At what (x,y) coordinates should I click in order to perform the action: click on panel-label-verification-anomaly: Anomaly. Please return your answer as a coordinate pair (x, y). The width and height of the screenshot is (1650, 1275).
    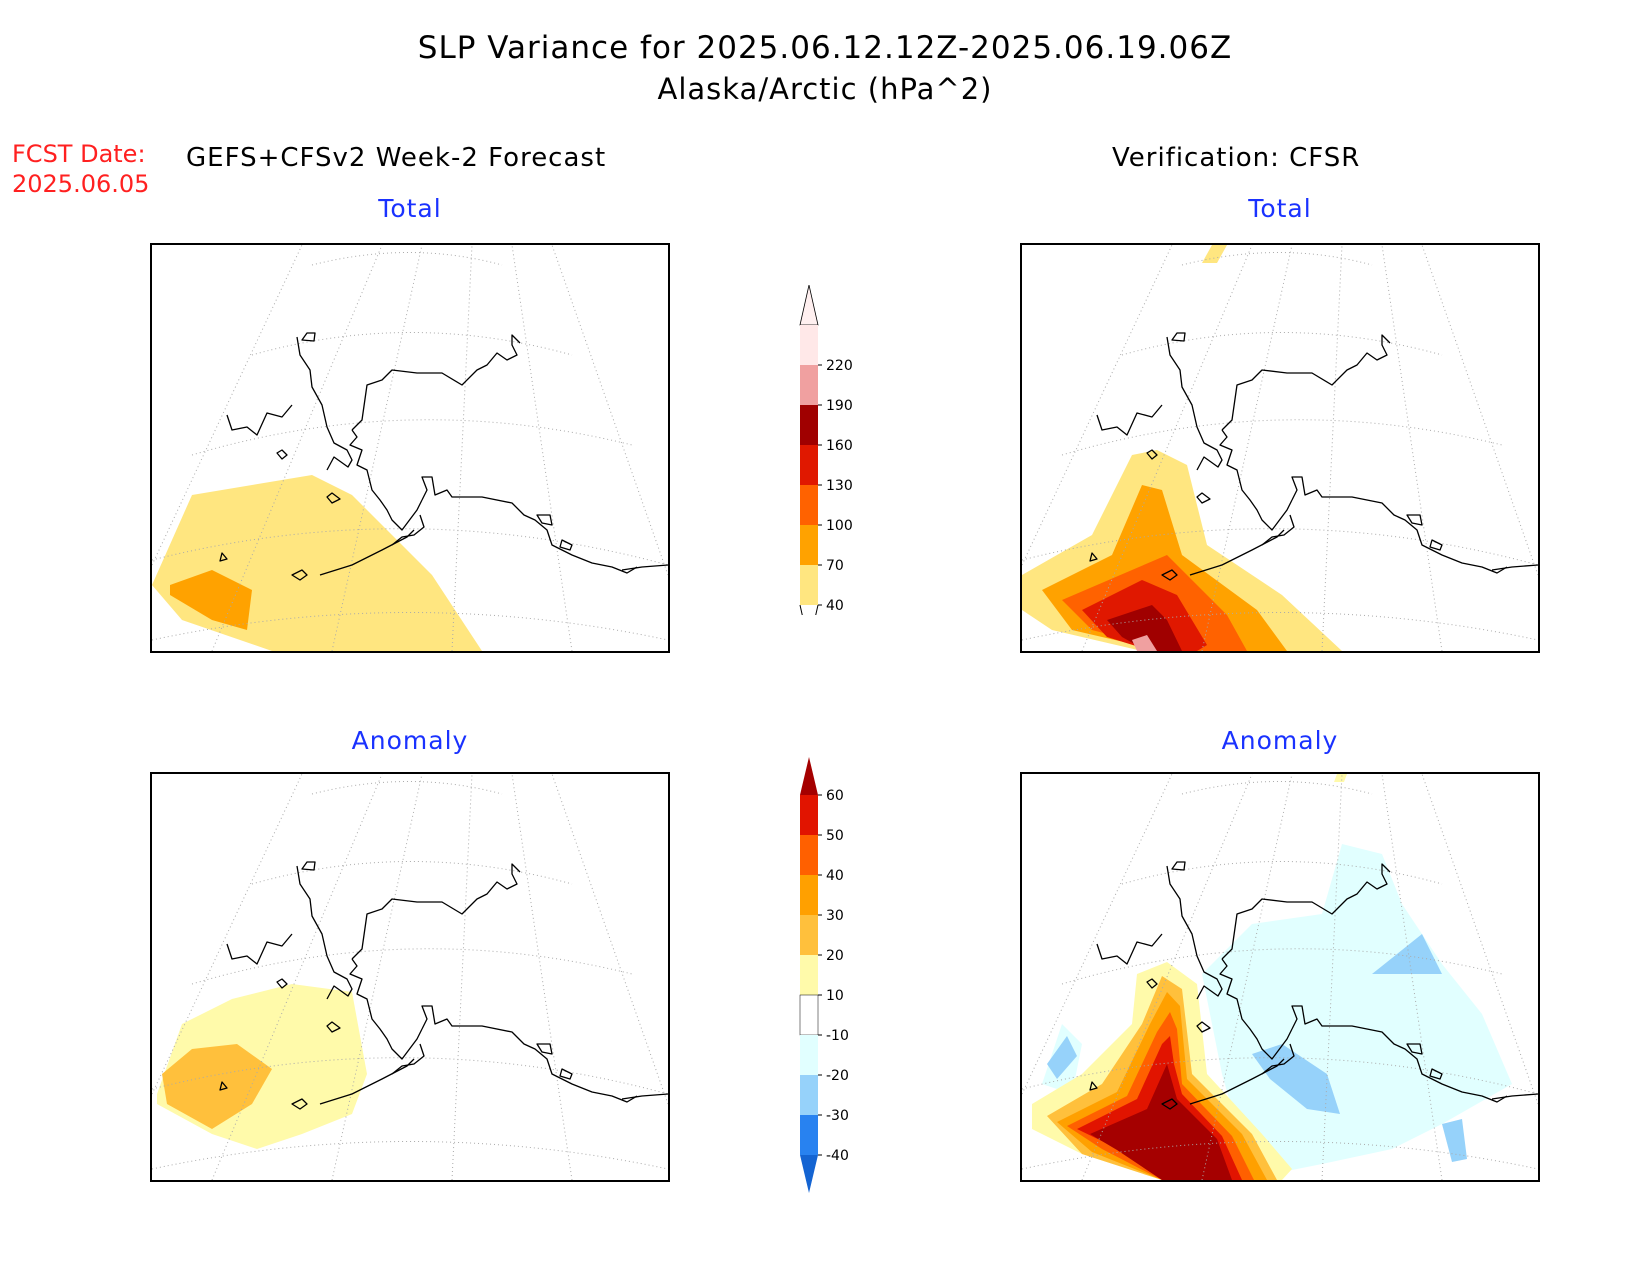
    Looking at the image, I should click on (1280, 740).